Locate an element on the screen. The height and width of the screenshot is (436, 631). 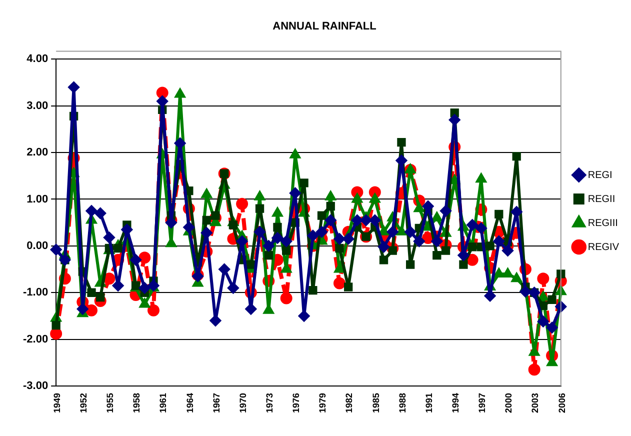
x-tick-label: 1979 is located at coordinates (323, 403).